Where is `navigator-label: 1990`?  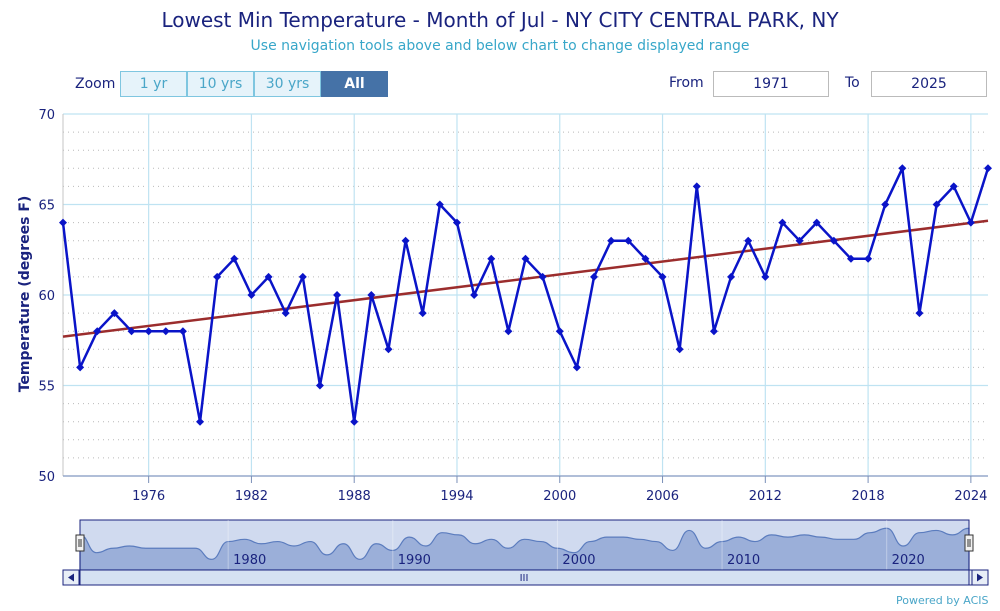 navigator-label: 1990 is located at coordinates (414, 560).